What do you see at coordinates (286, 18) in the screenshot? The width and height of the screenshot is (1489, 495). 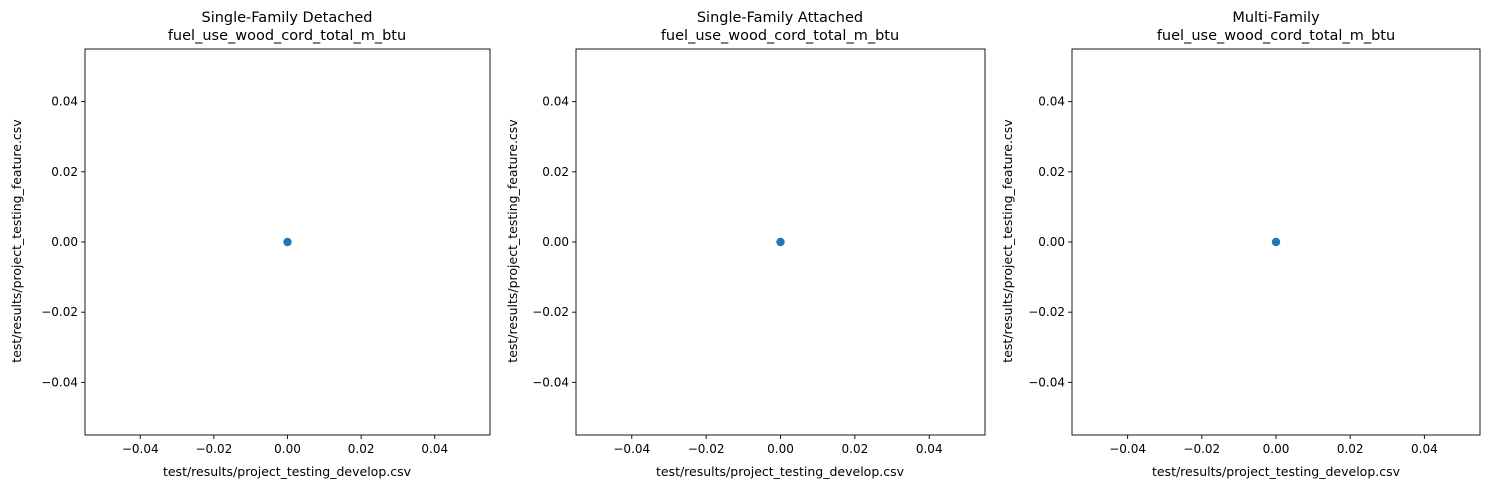 I see `chart-title: Single-Family Detached` at bounding box center [286, 18].